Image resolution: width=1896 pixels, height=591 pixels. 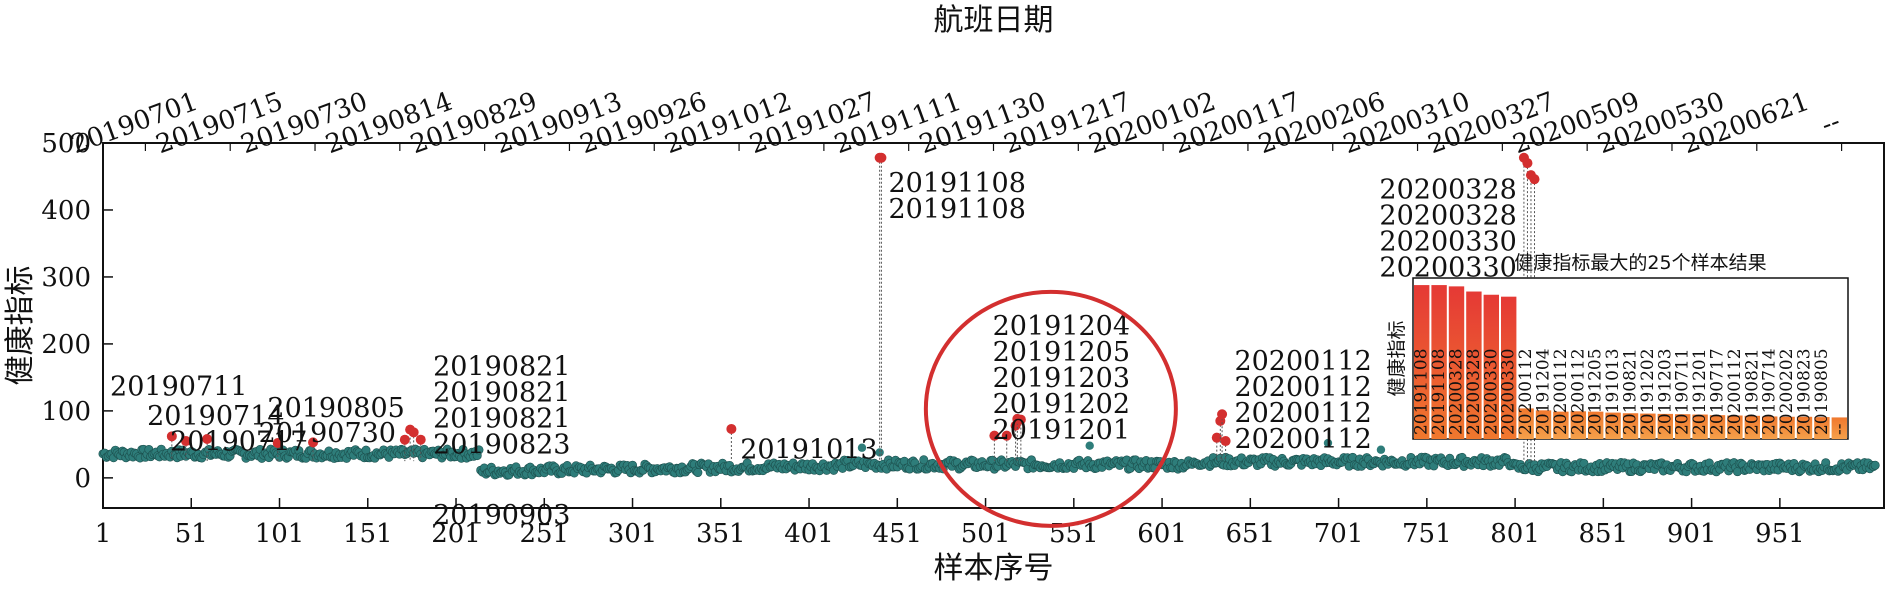 What do you see at coordinates (721, 534) in the screenshot?
I see `x-tick-label: 351` at bounding box center [721, 534].